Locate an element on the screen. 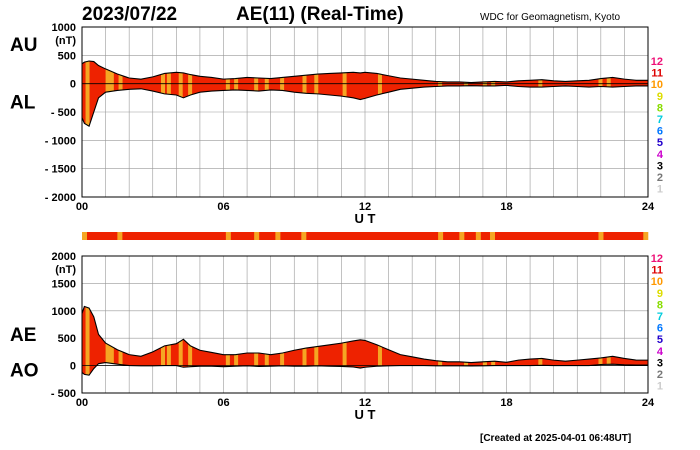 The height and width of the screenshot is (450, 700). low-station-band is located at coordinates (109, 341).